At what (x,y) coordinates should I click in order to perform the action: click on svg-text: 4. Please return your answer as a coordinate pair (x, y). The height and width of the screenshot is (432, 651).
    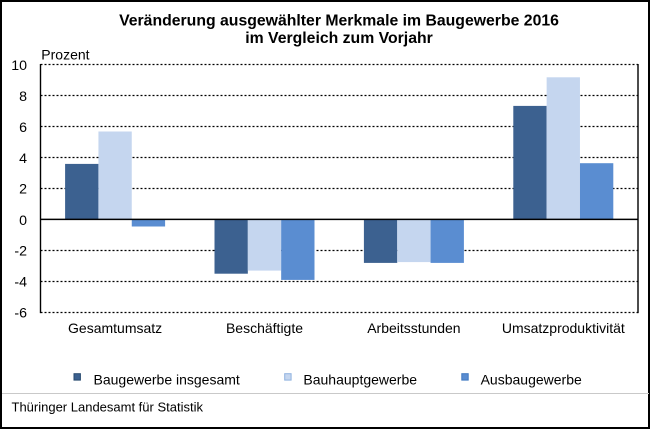
    Looking at the image, I should click on (23, 159).